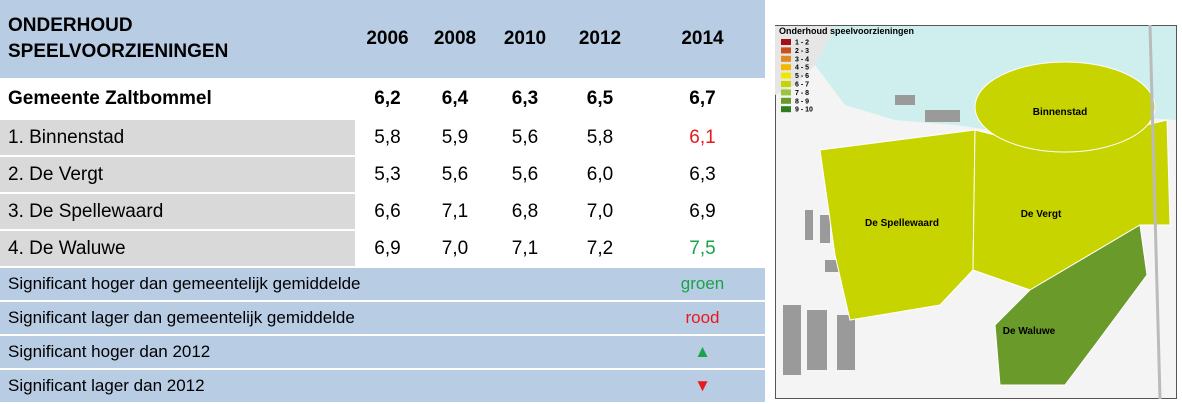 The image size is (1182, 404). What do you see at coordinates (702, 40) in the screenshot?
I see `header-cell: 2014` at bounding box center [702, 40].